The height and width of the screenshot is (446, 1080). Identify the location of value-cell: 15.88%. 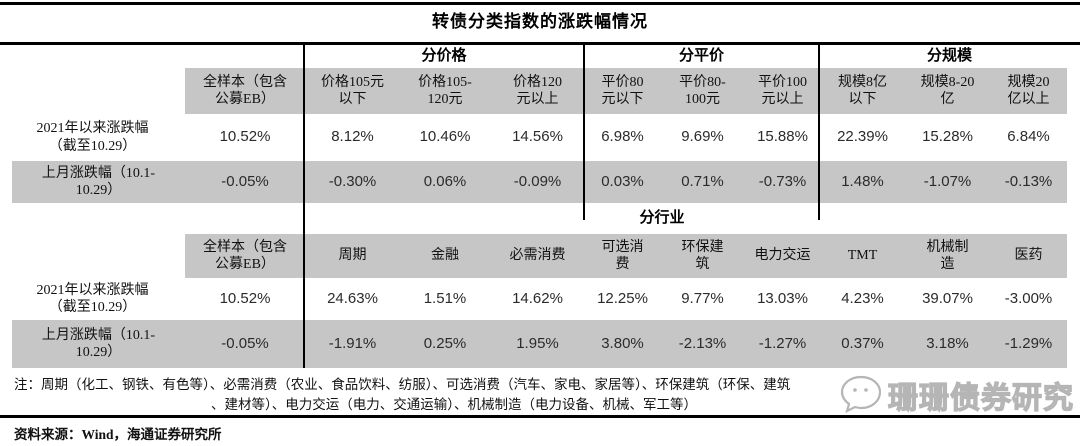
(782, 137).